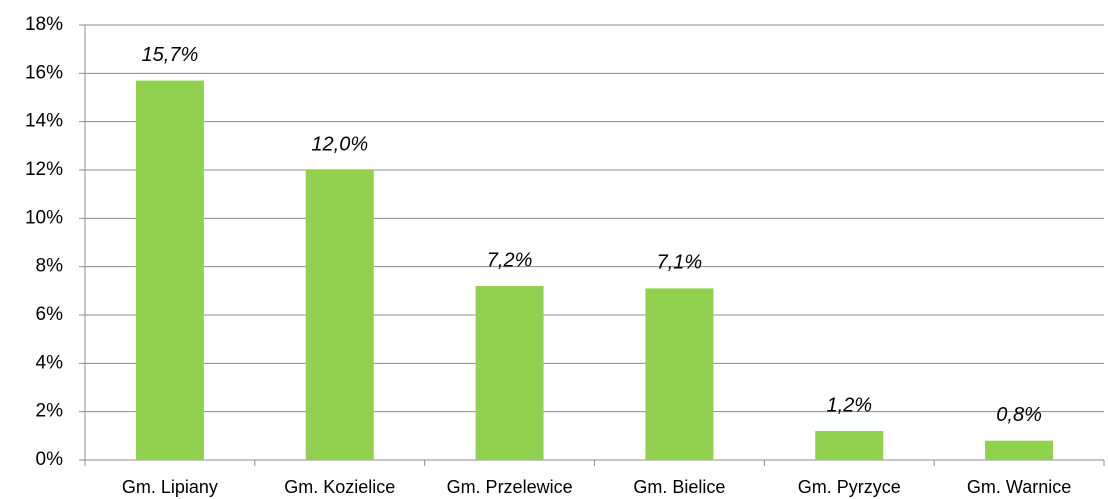 This screenshot has height=499, width=1108. Describe the element at coordinates (50, 362) in the screenshot. I see `y-tick-label: 4%` at that location.